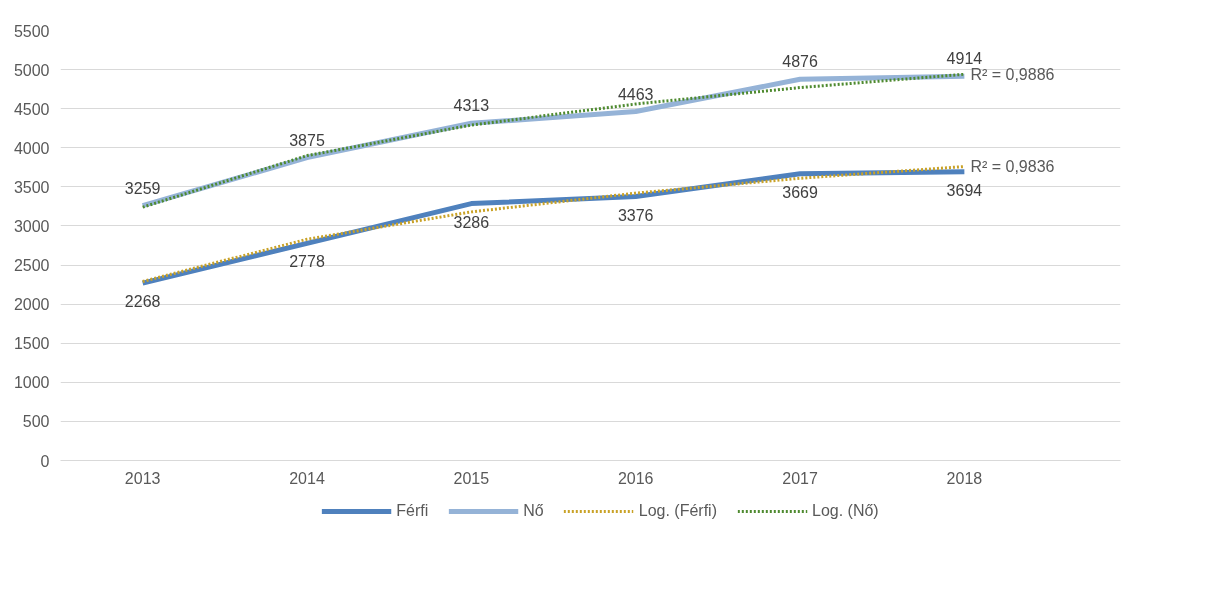  What do you see at coordinates (31, 383) in the screenshot?
I see `y-tick-label: 1000` at bounding box center [31, 383].